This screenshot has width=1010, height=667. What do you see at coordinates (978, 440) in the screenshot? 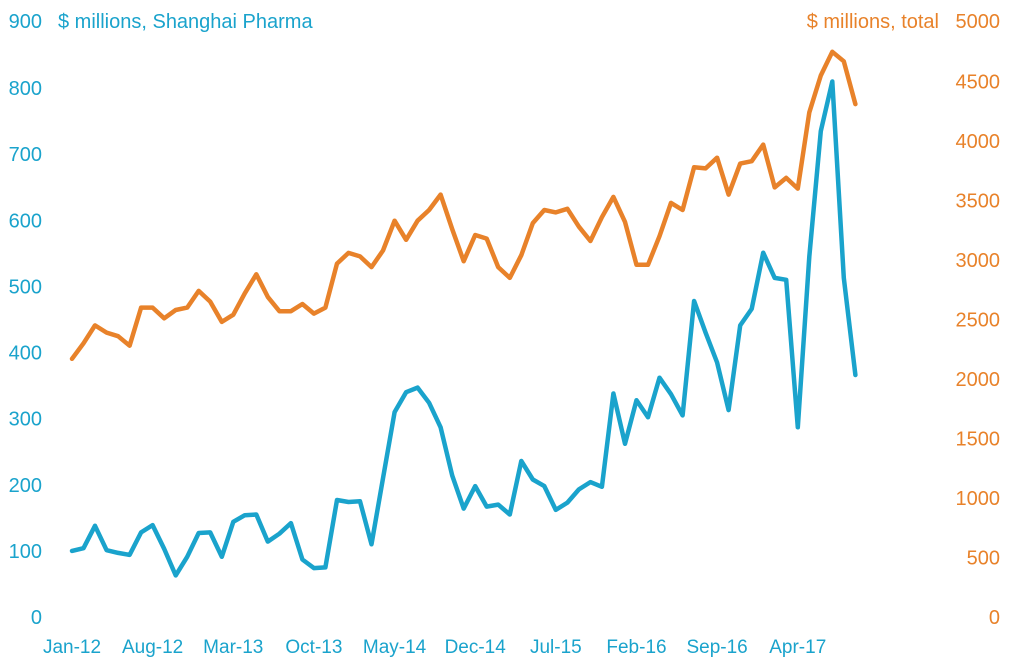
I see `y-right-tick-label: 1500` at bounding box center [978, 440].